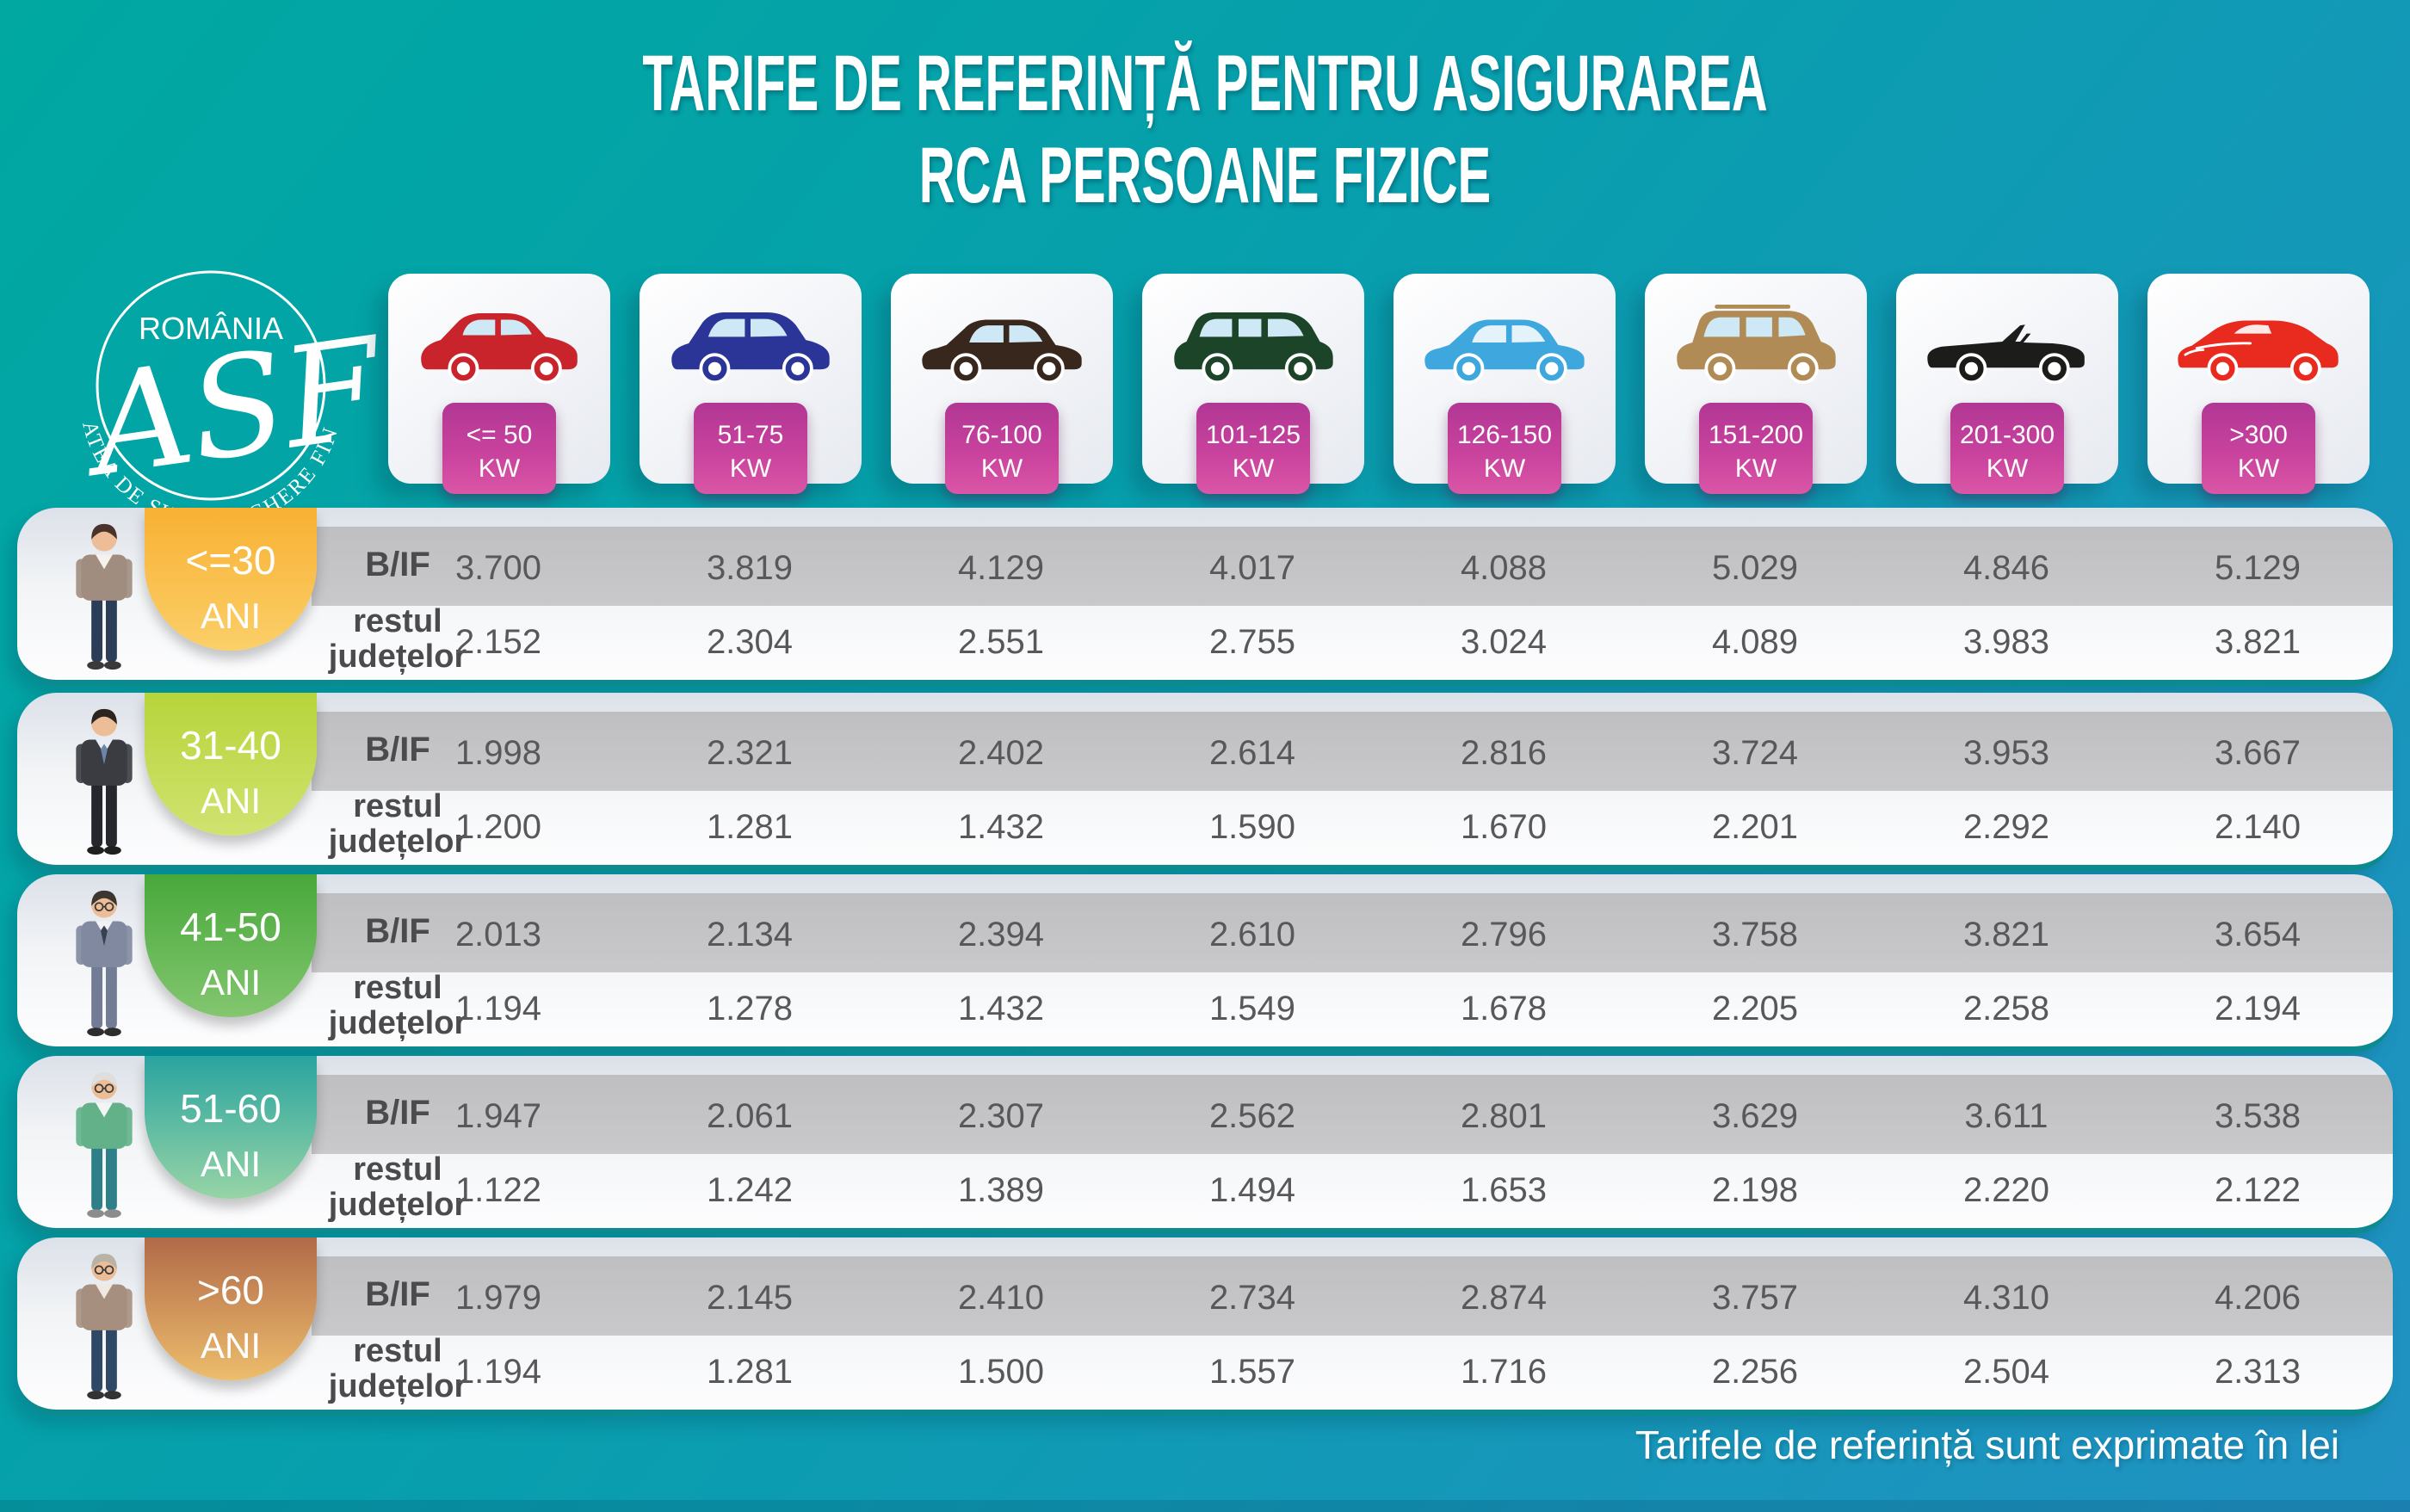 The width and height of the screenshot is (2410, 1512). Describe the element at coordinates (1755, 753) in the screenshot. I see `tariff-bif-value: 3.724` at that location.